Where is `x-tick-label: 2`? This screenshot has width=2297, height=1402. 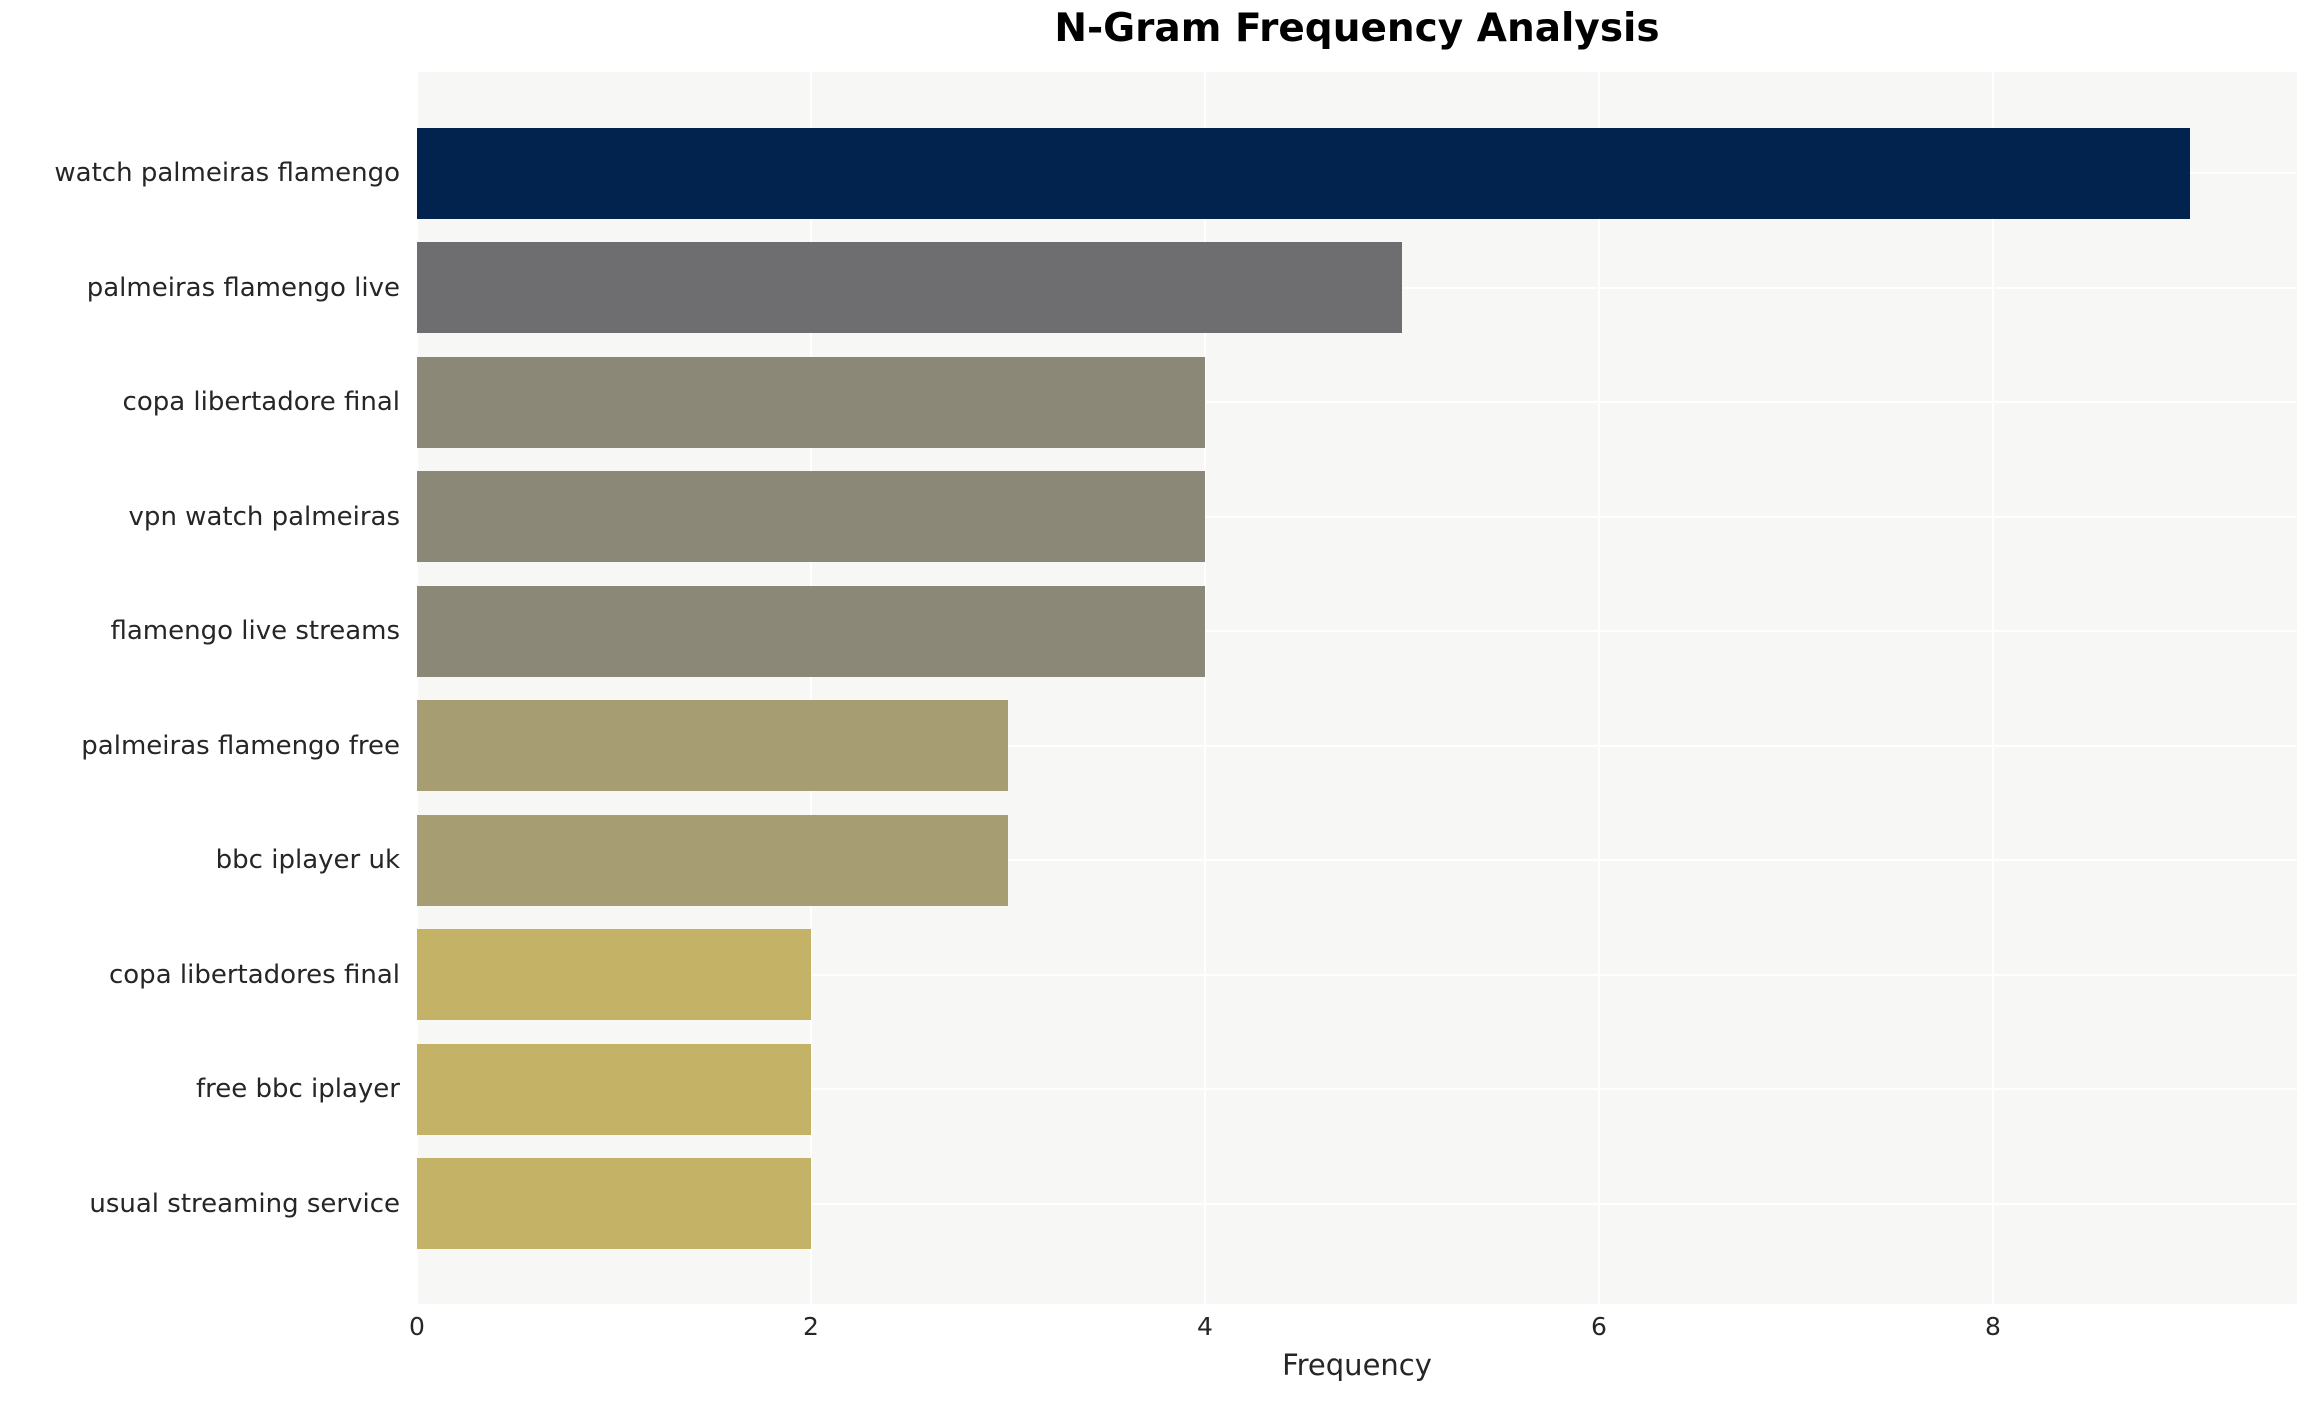
x-tick-label: 2 is located at coordinates (811, 1326).